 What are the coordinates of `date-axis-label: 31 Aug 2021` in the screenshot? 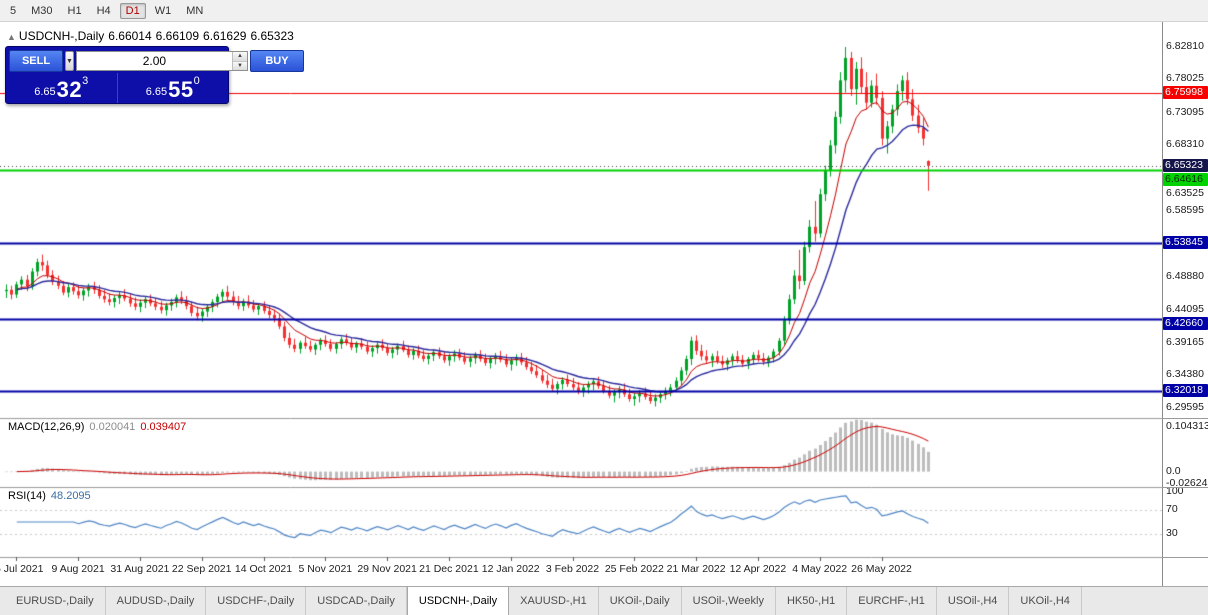 It's located at (140, 569).